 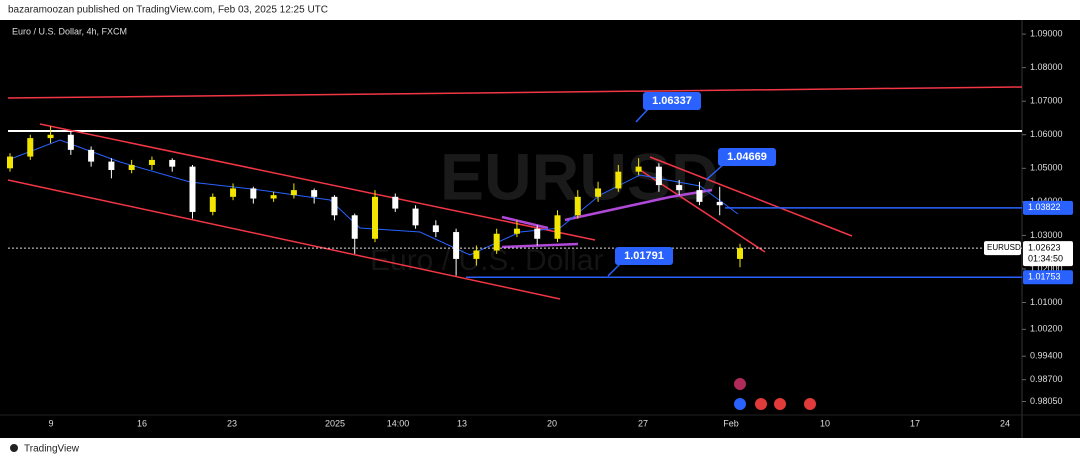 What do you see at coordinates (462, 423) in the screenshot?
I see `x-tick-label: 13` at bounding box center [462, 423].